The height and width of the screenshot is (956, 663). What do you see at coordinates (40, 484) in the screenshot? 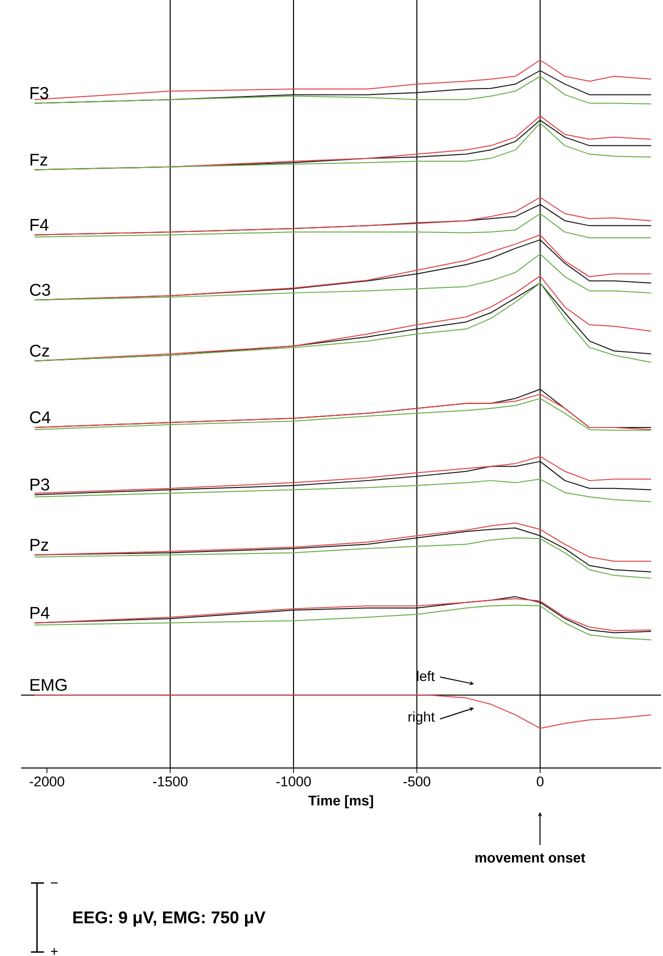
I see `series-label: P3` at bounding box center [40, 484].